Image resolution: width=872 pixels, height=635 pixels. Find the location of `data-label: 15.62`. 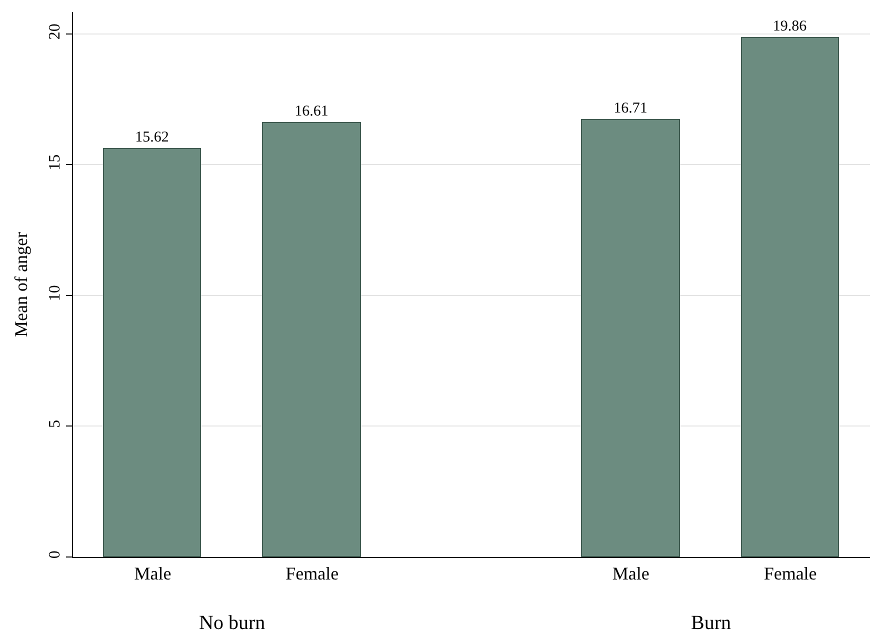

data-label: 15.62 is located at coordinates (152, 138).